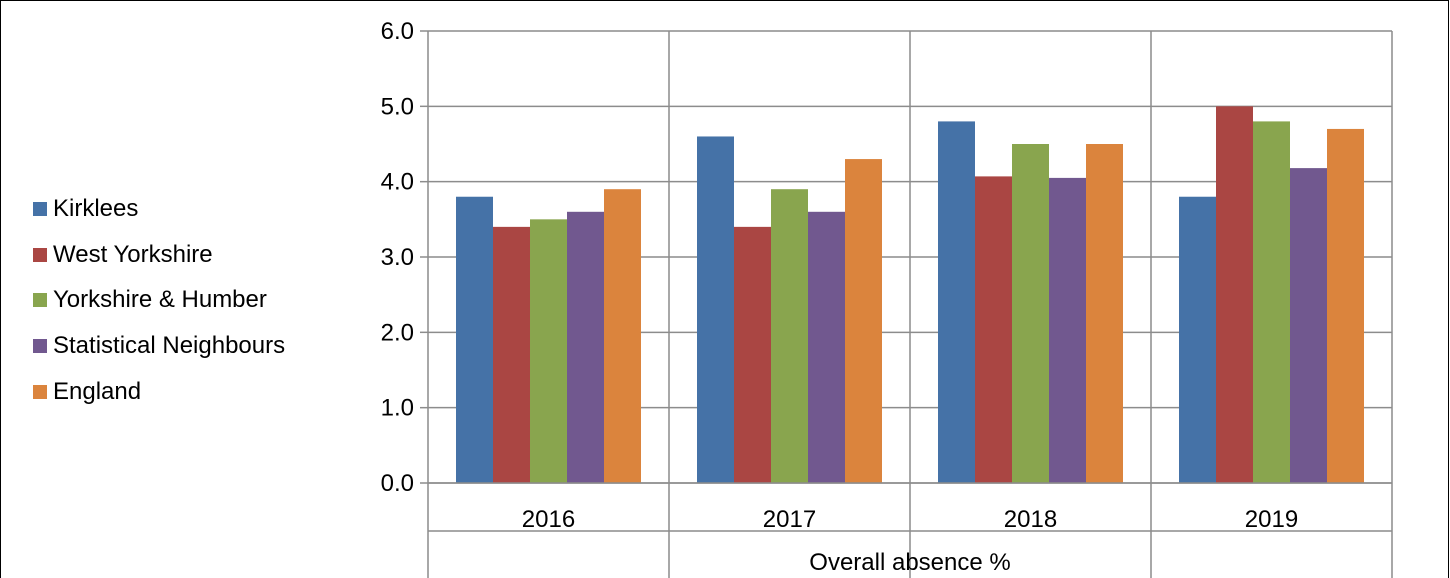 Image resolution: width=1450 pixels, height=578 pixels. What do you see at coordinates (826, 347) in the screenshot?
I see `bar-statistical-neighbours-2017` at bounding box center [826, 347].